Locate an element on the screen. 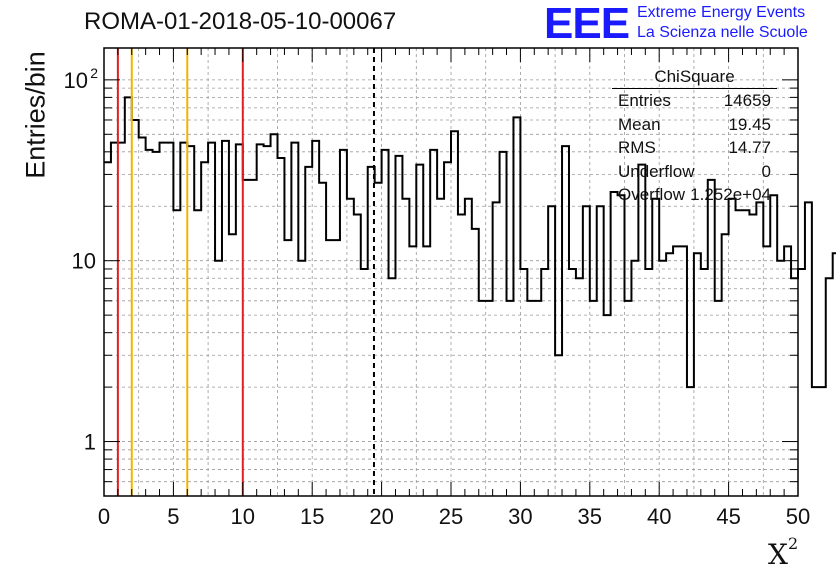 The height and width of the screenshot is (572, 836). eee-logo: EEE is located at coordinates (587, 24).